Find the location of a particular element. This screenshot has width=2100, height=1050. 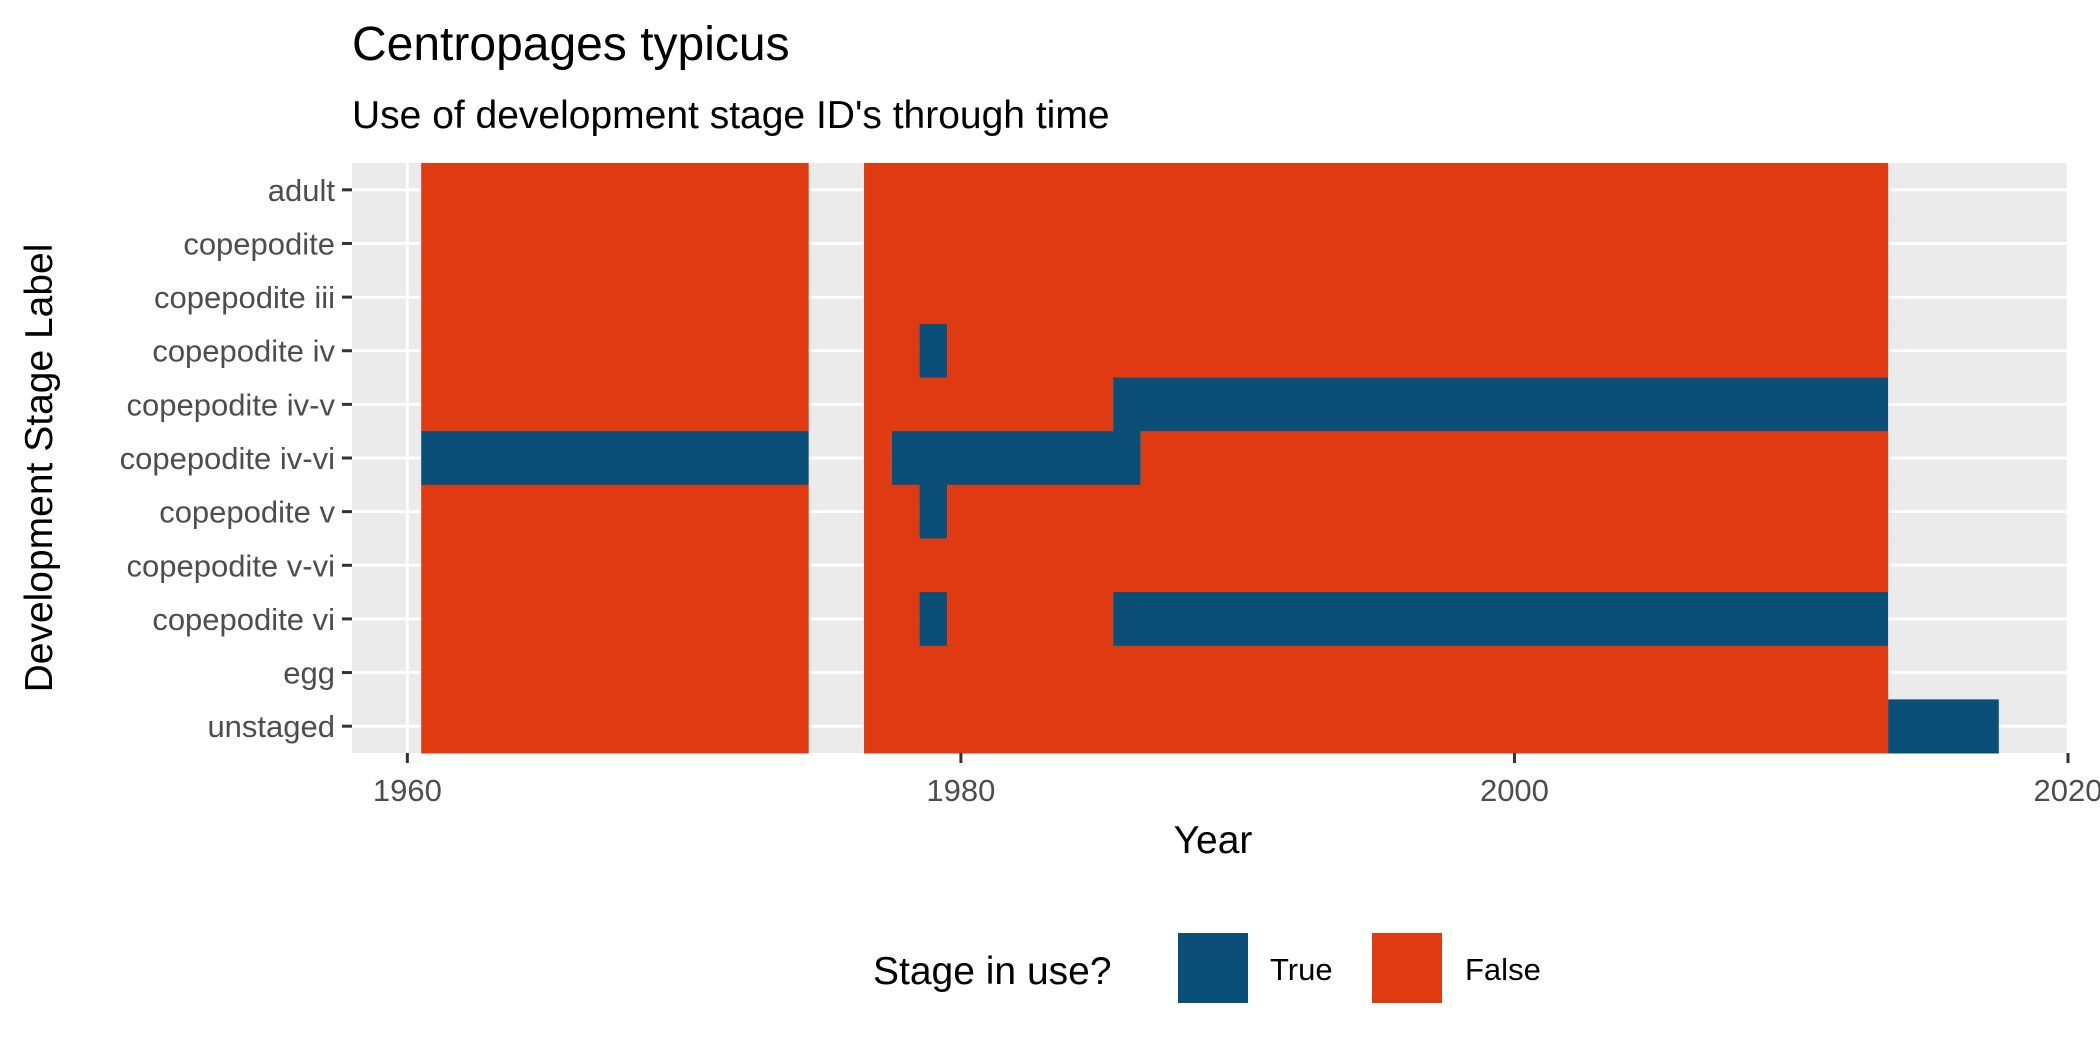

x-tick-label: 1980 is located at coordinates (960, 790).